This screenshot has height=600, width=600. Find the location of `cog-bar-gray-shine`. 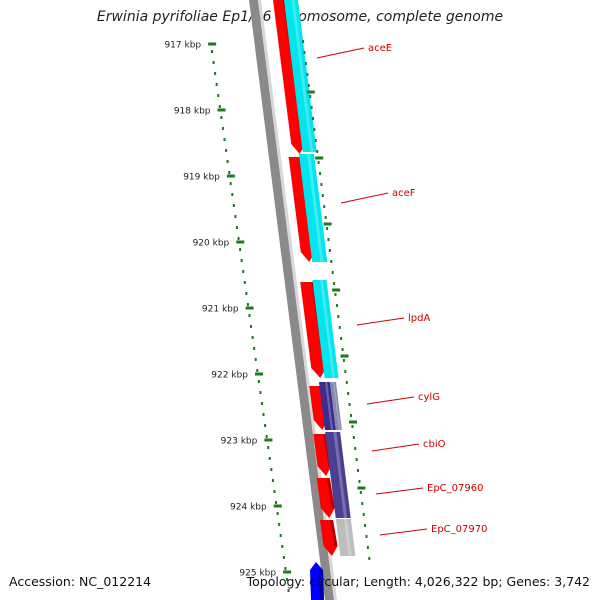

cog-bar-gray-shine is located at coordinates (337, 406).